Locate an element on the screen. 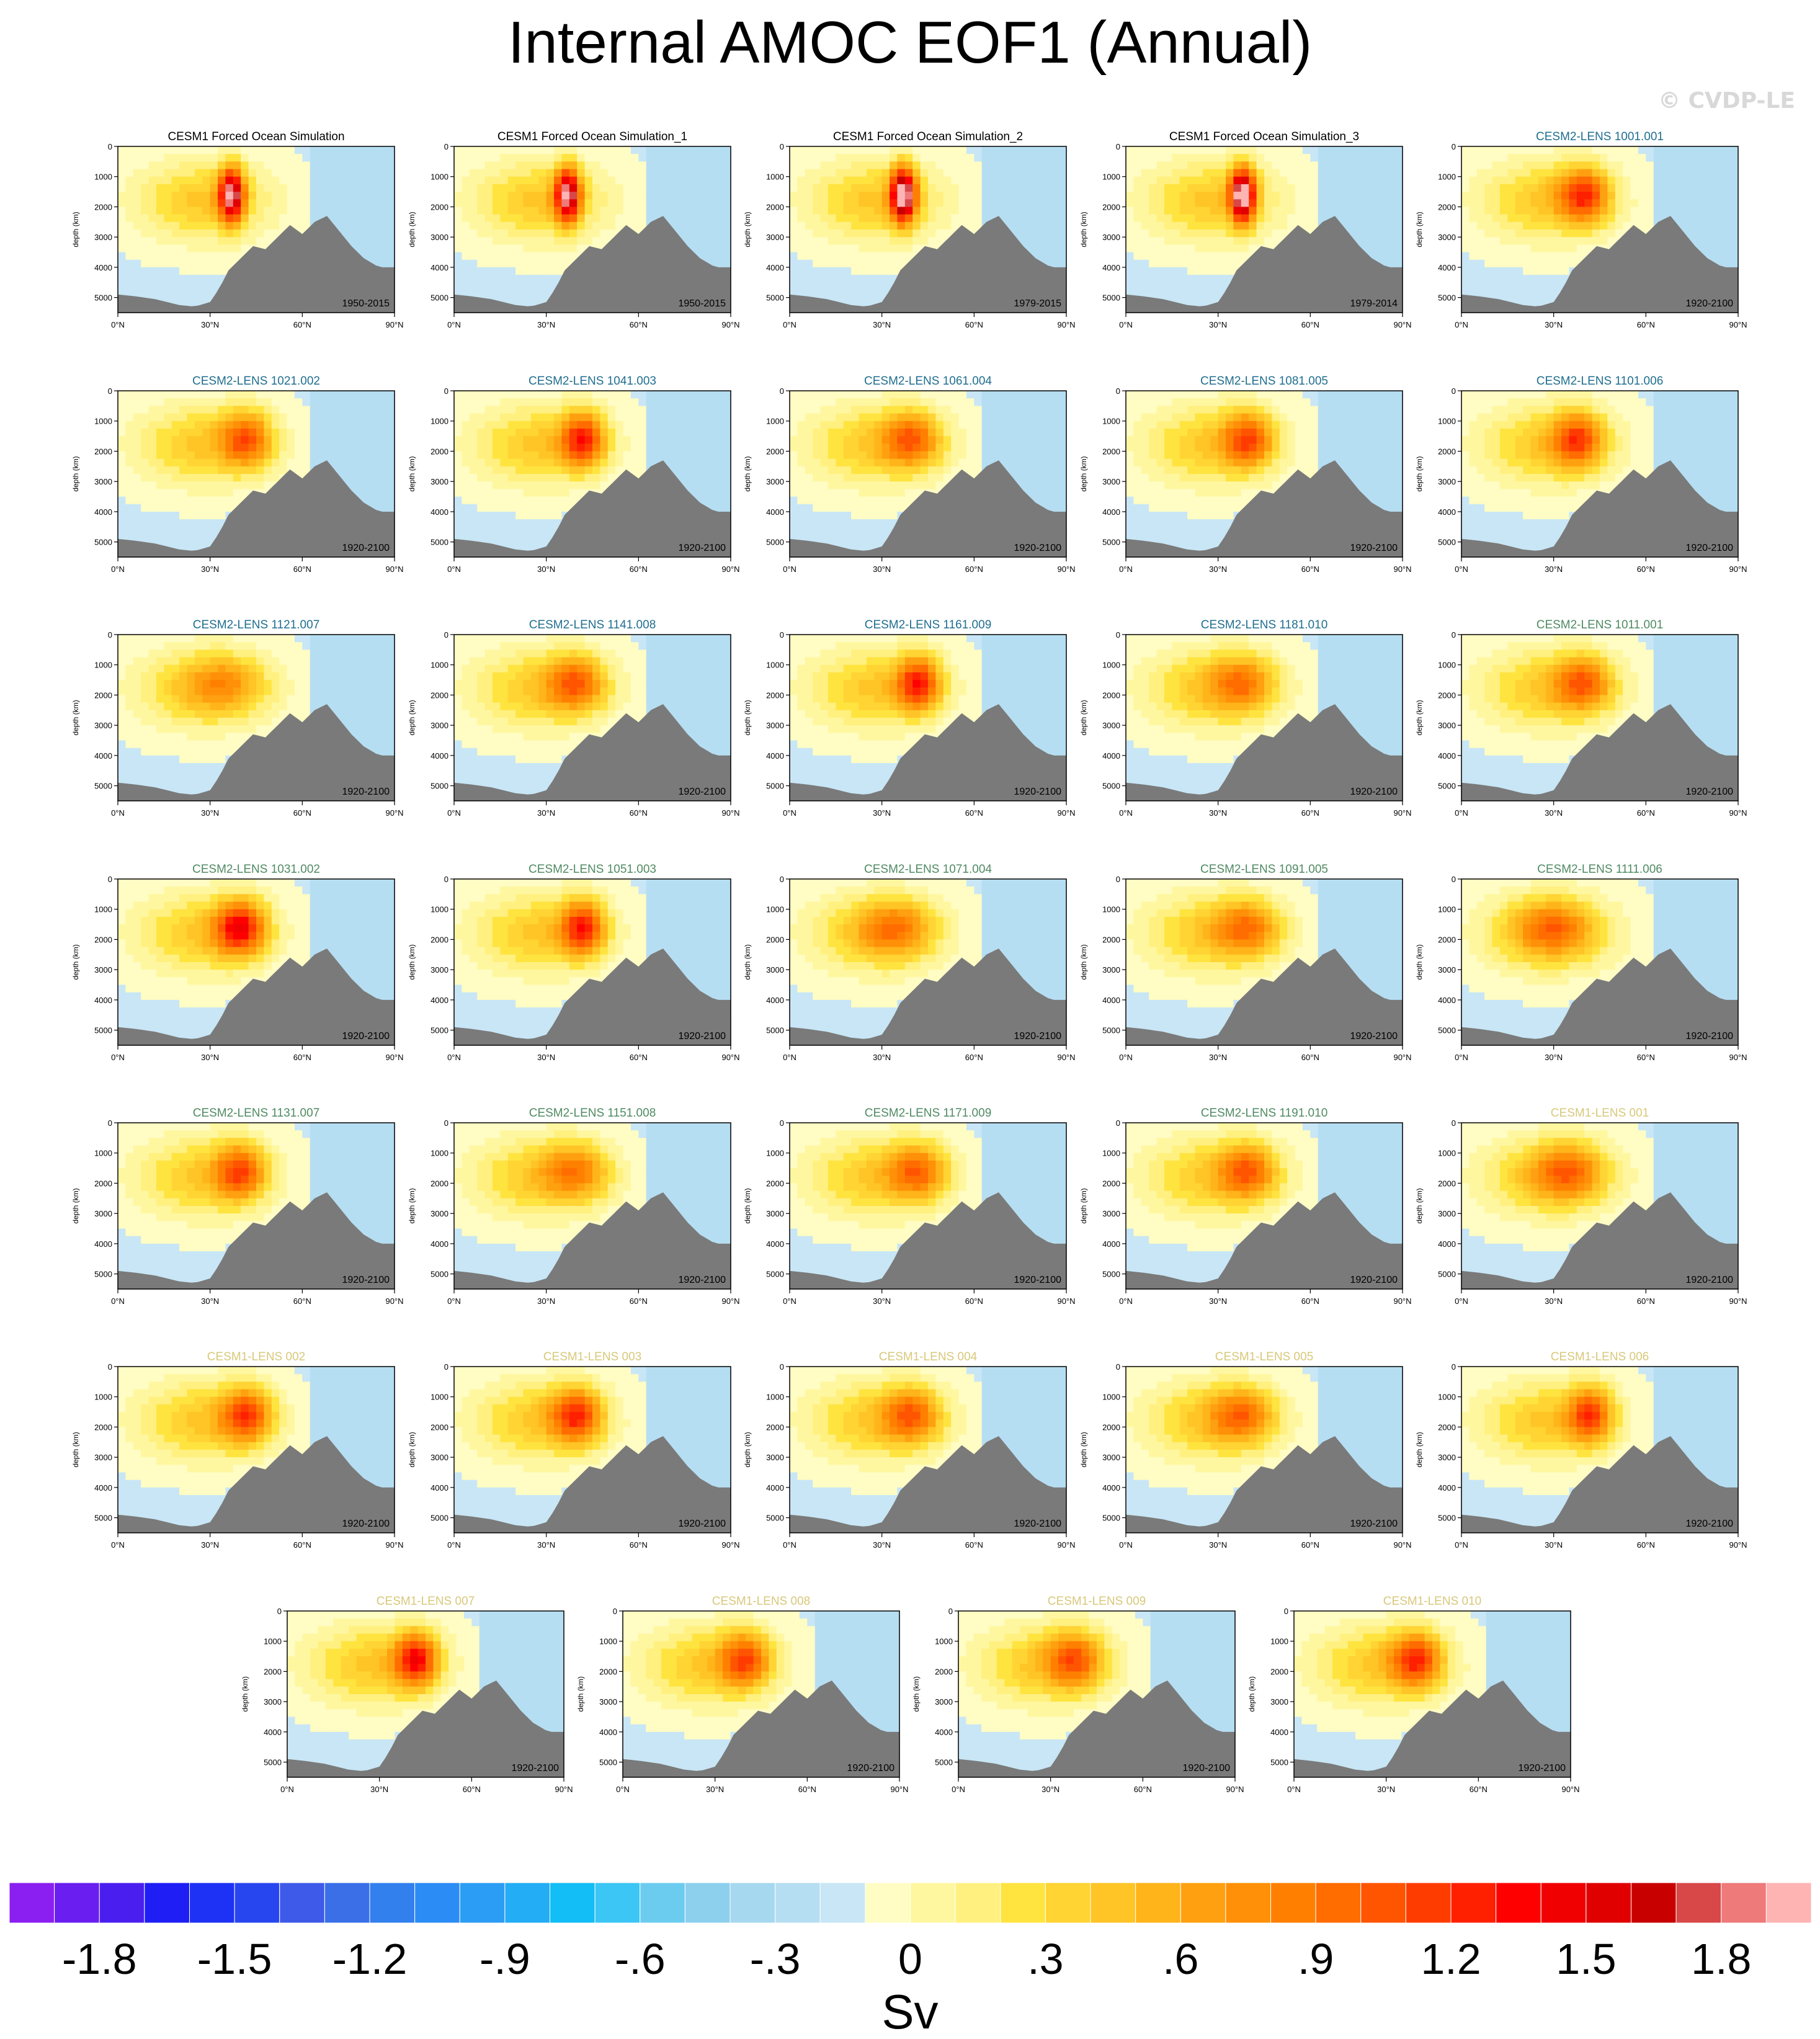 This screenshot has width=1820, height=2039. x-tick-label: 0°N is located at coordinates (454, 325).